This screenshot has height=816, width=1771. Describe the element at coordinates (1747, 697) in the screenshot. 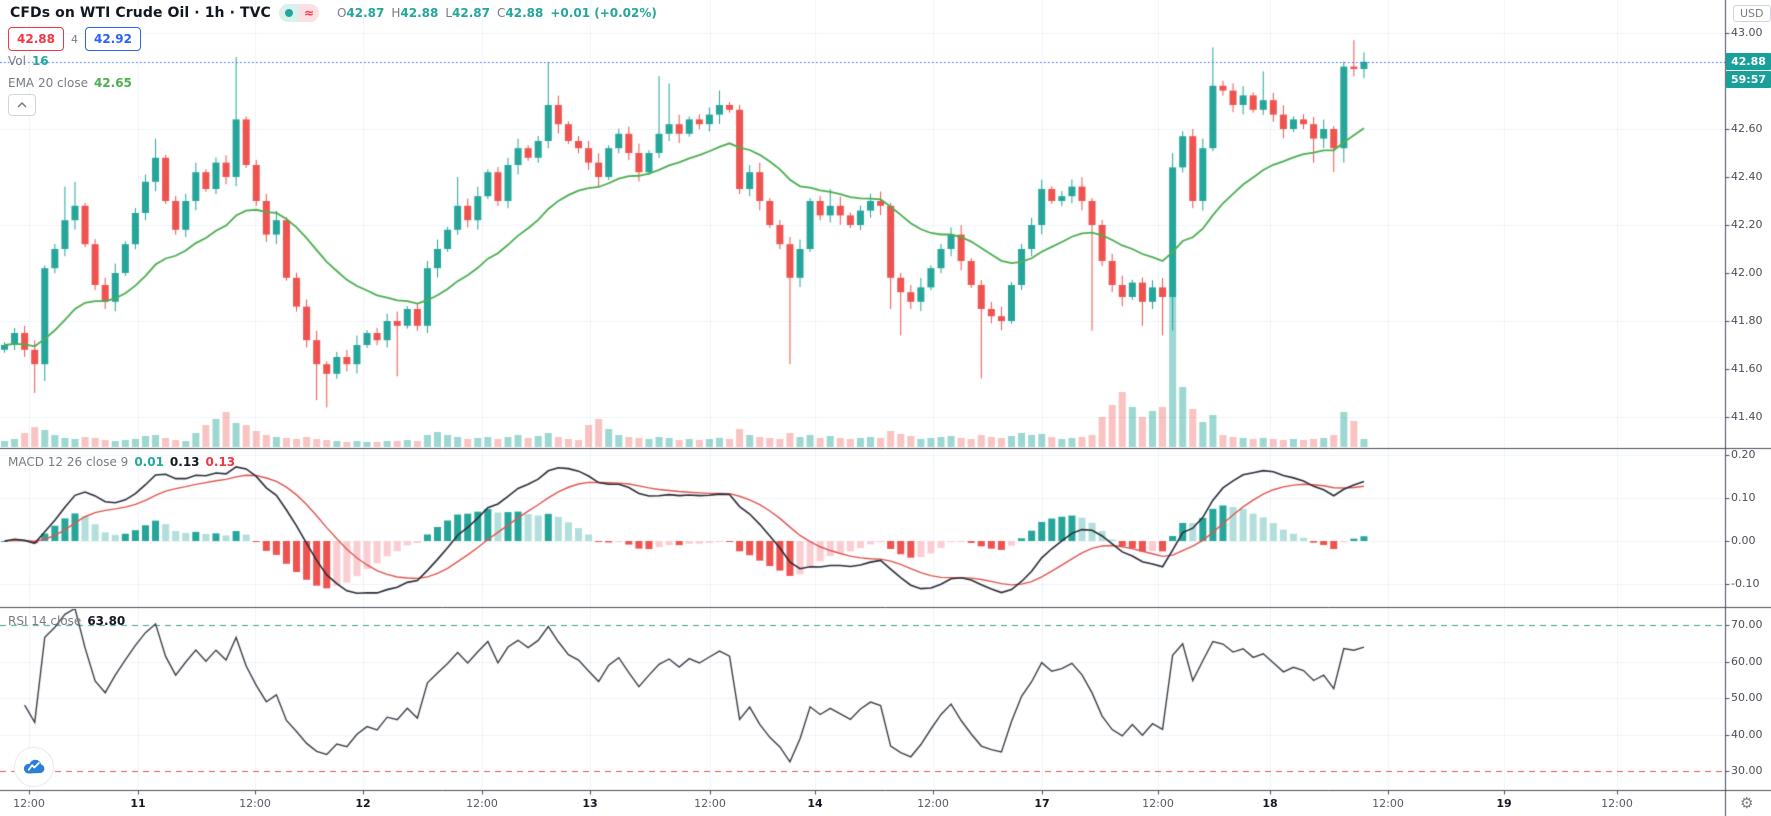

I see `rsi-tick-label: 50.00` at that location.